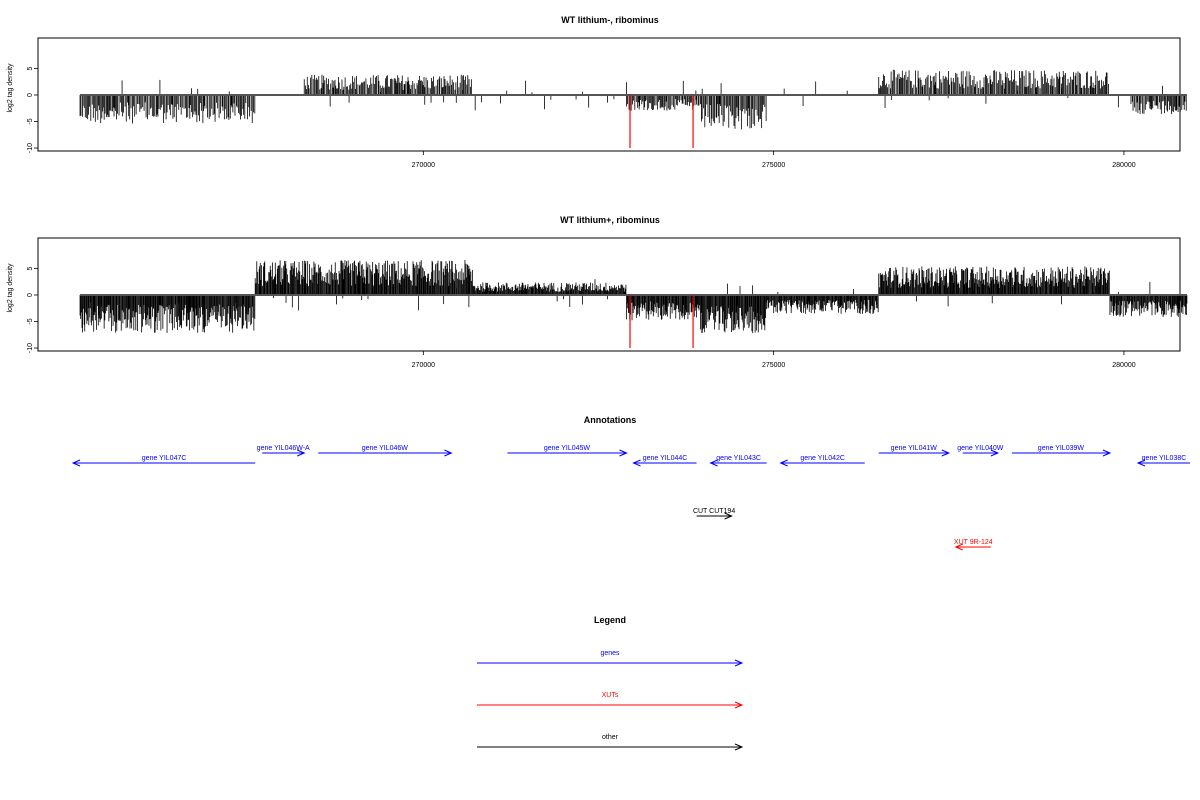 This screenshot has height=800, width=1200. What do you see at coordinates (1061, 448) in the screenshot?
I see `gene-label: gene YIL039W` at bounding box center [1061, 448].